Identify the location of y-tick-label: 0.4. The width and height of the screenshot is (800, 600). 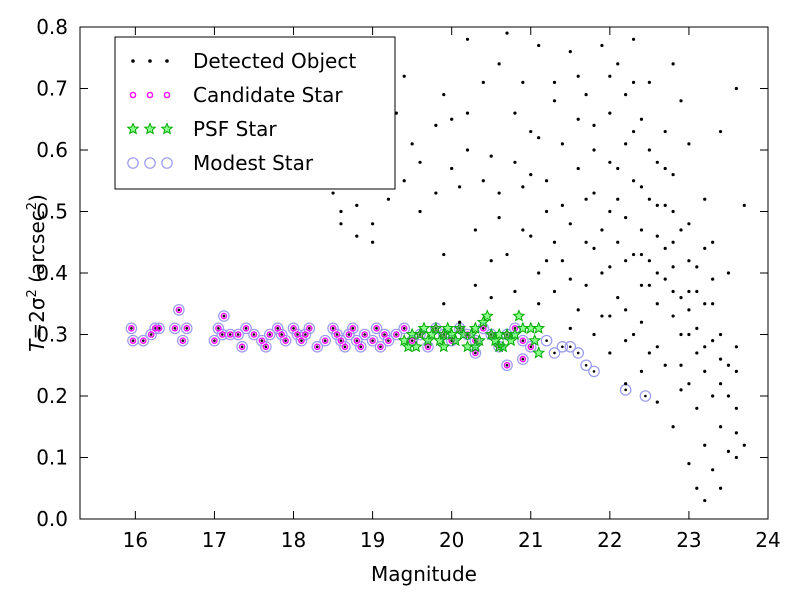
(52, 273).